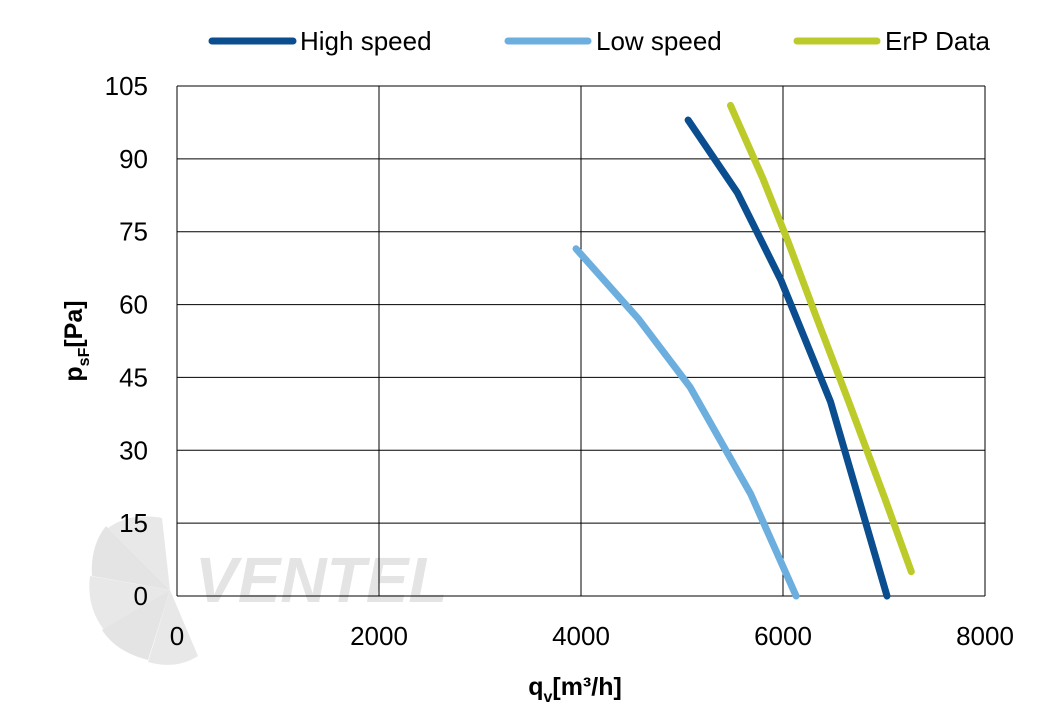  What do you see at coordinates (321, 580) in the screenshot?
I see `watermark-text: VENTEL` at bounding box center [321, 580].